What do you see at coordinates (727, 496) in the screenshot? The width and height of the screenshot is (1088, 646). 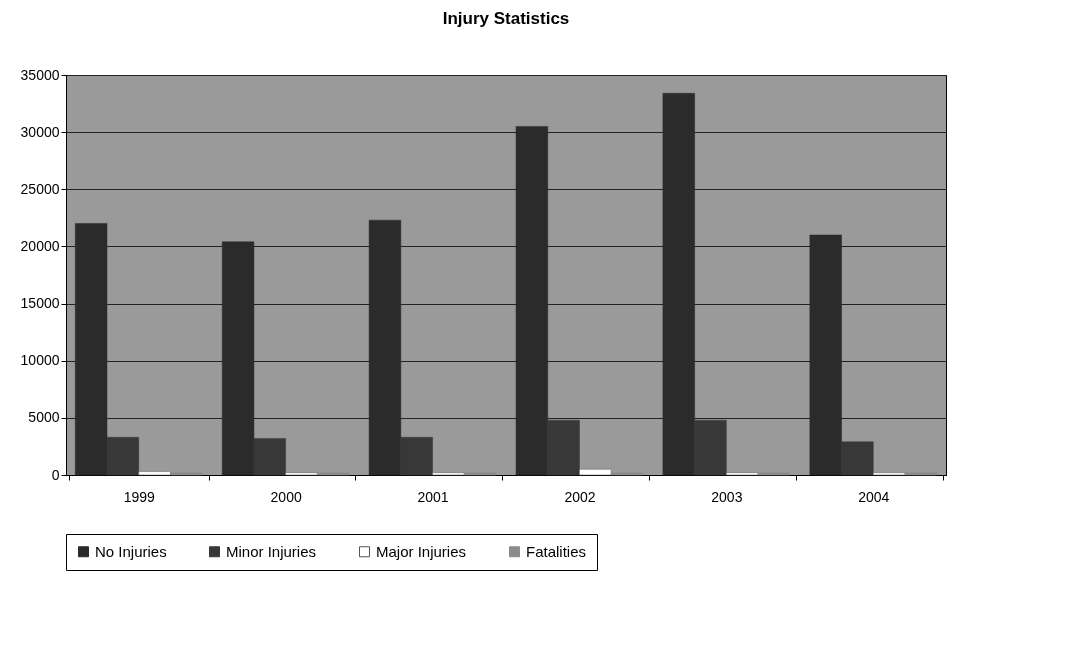 I see `x-tick-label: 2003` at bounding box center [727, 496].